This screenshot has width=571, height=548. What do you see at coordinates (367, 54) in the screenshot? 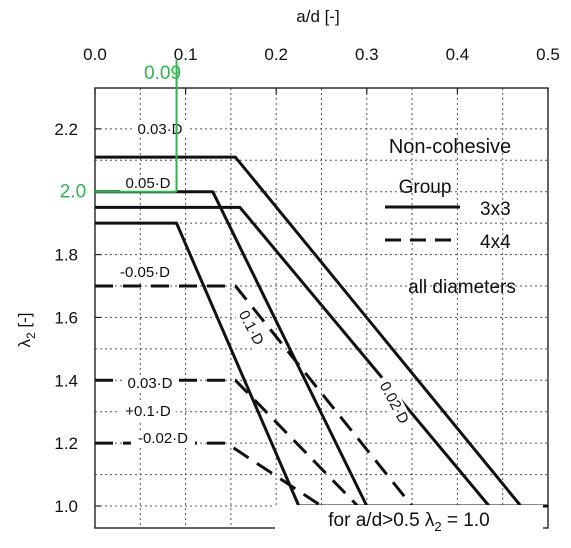
I see `x-tick-label: 0.3` at bounding box center [367, 54].